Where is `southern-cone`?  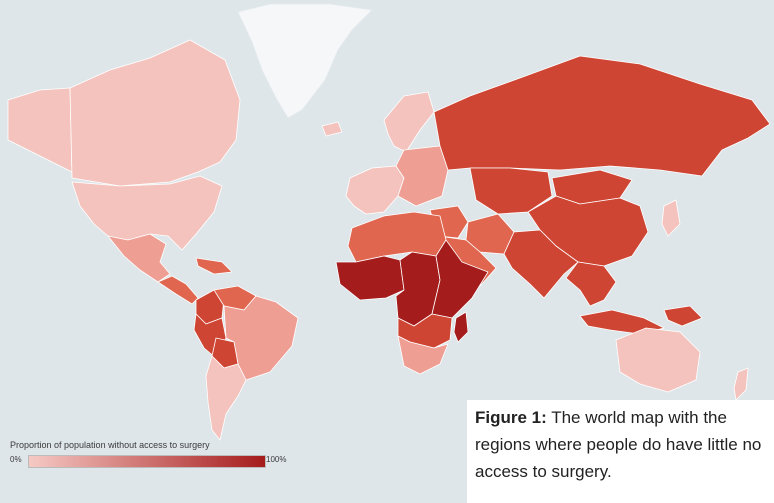
southern-cone is located at coordinates (226, 398).